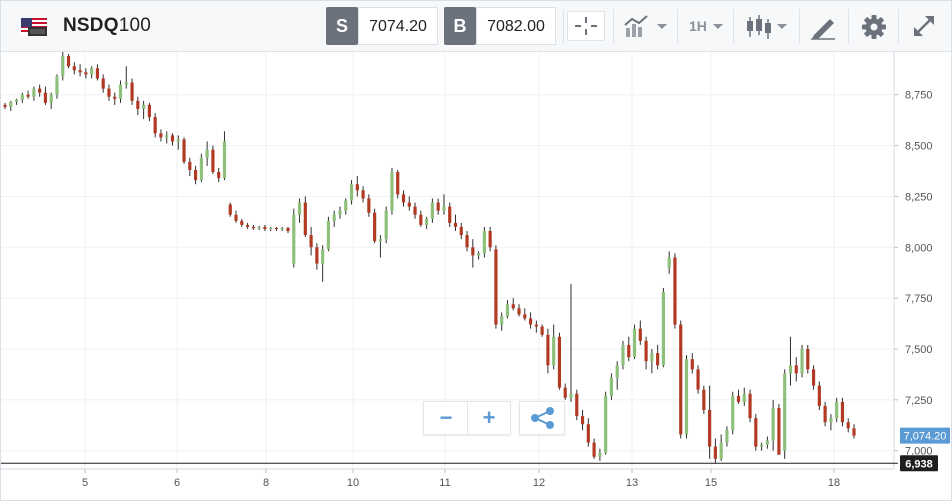 The height and width of the screenshot is (501, 952). What do you see at coordinates (632, 483) in the screenshot?
I see `x-tick-label: 13` at bounding box center [632, 483].